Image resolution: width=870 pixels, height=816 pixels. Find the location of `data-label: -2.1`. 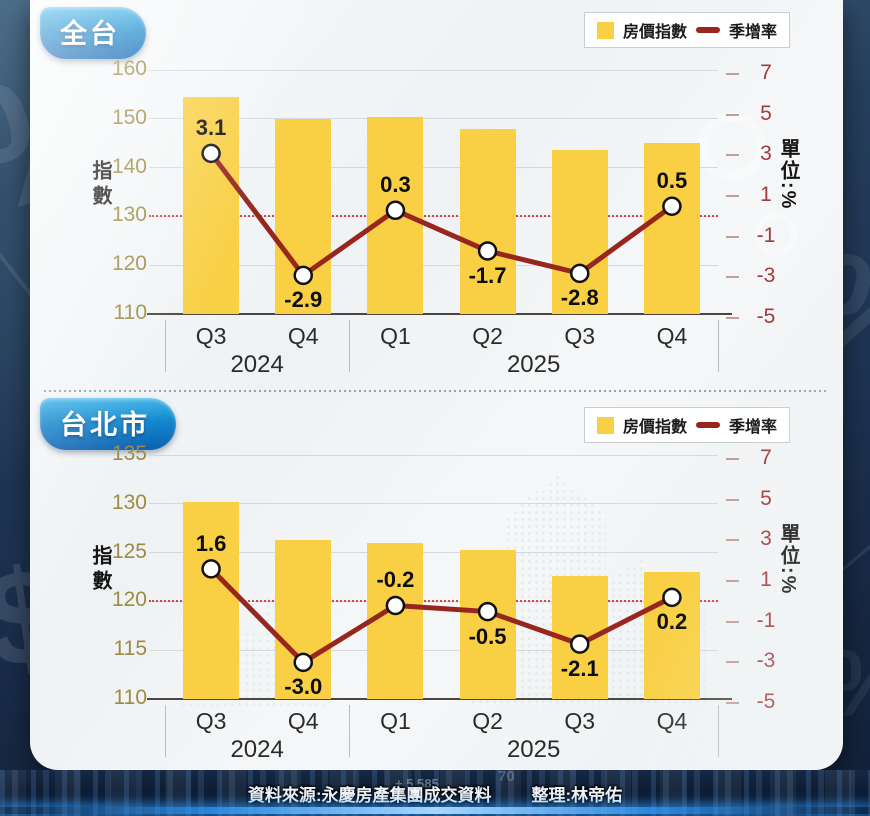

data-label: -2.1 is located at coordinates (579, 669).